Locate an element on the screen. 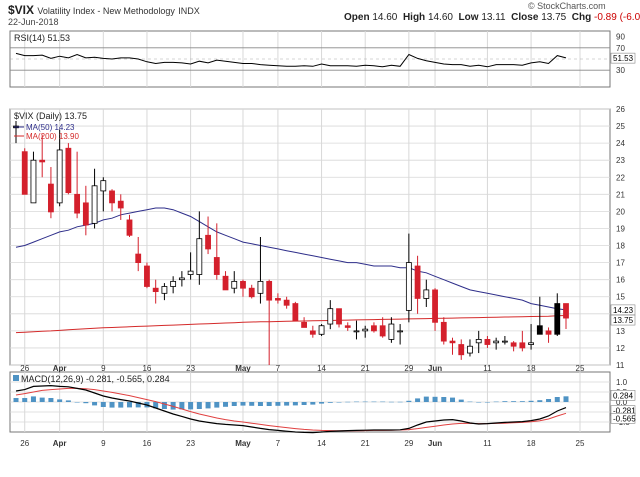 This screenshot has height=477, width=640. rsi-tick-label: 90 is located at coordinates (620, 37).